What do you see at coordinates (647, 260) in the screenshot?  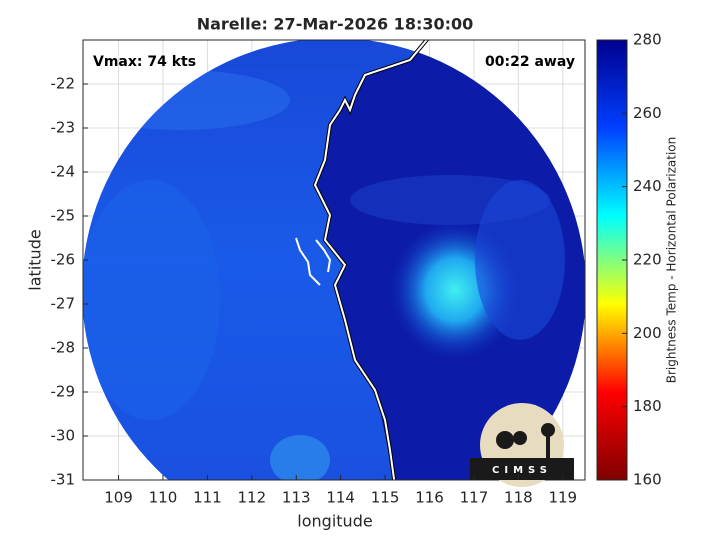 I see `colorbar-tick-label: 220` at bounding box center [647, 260].